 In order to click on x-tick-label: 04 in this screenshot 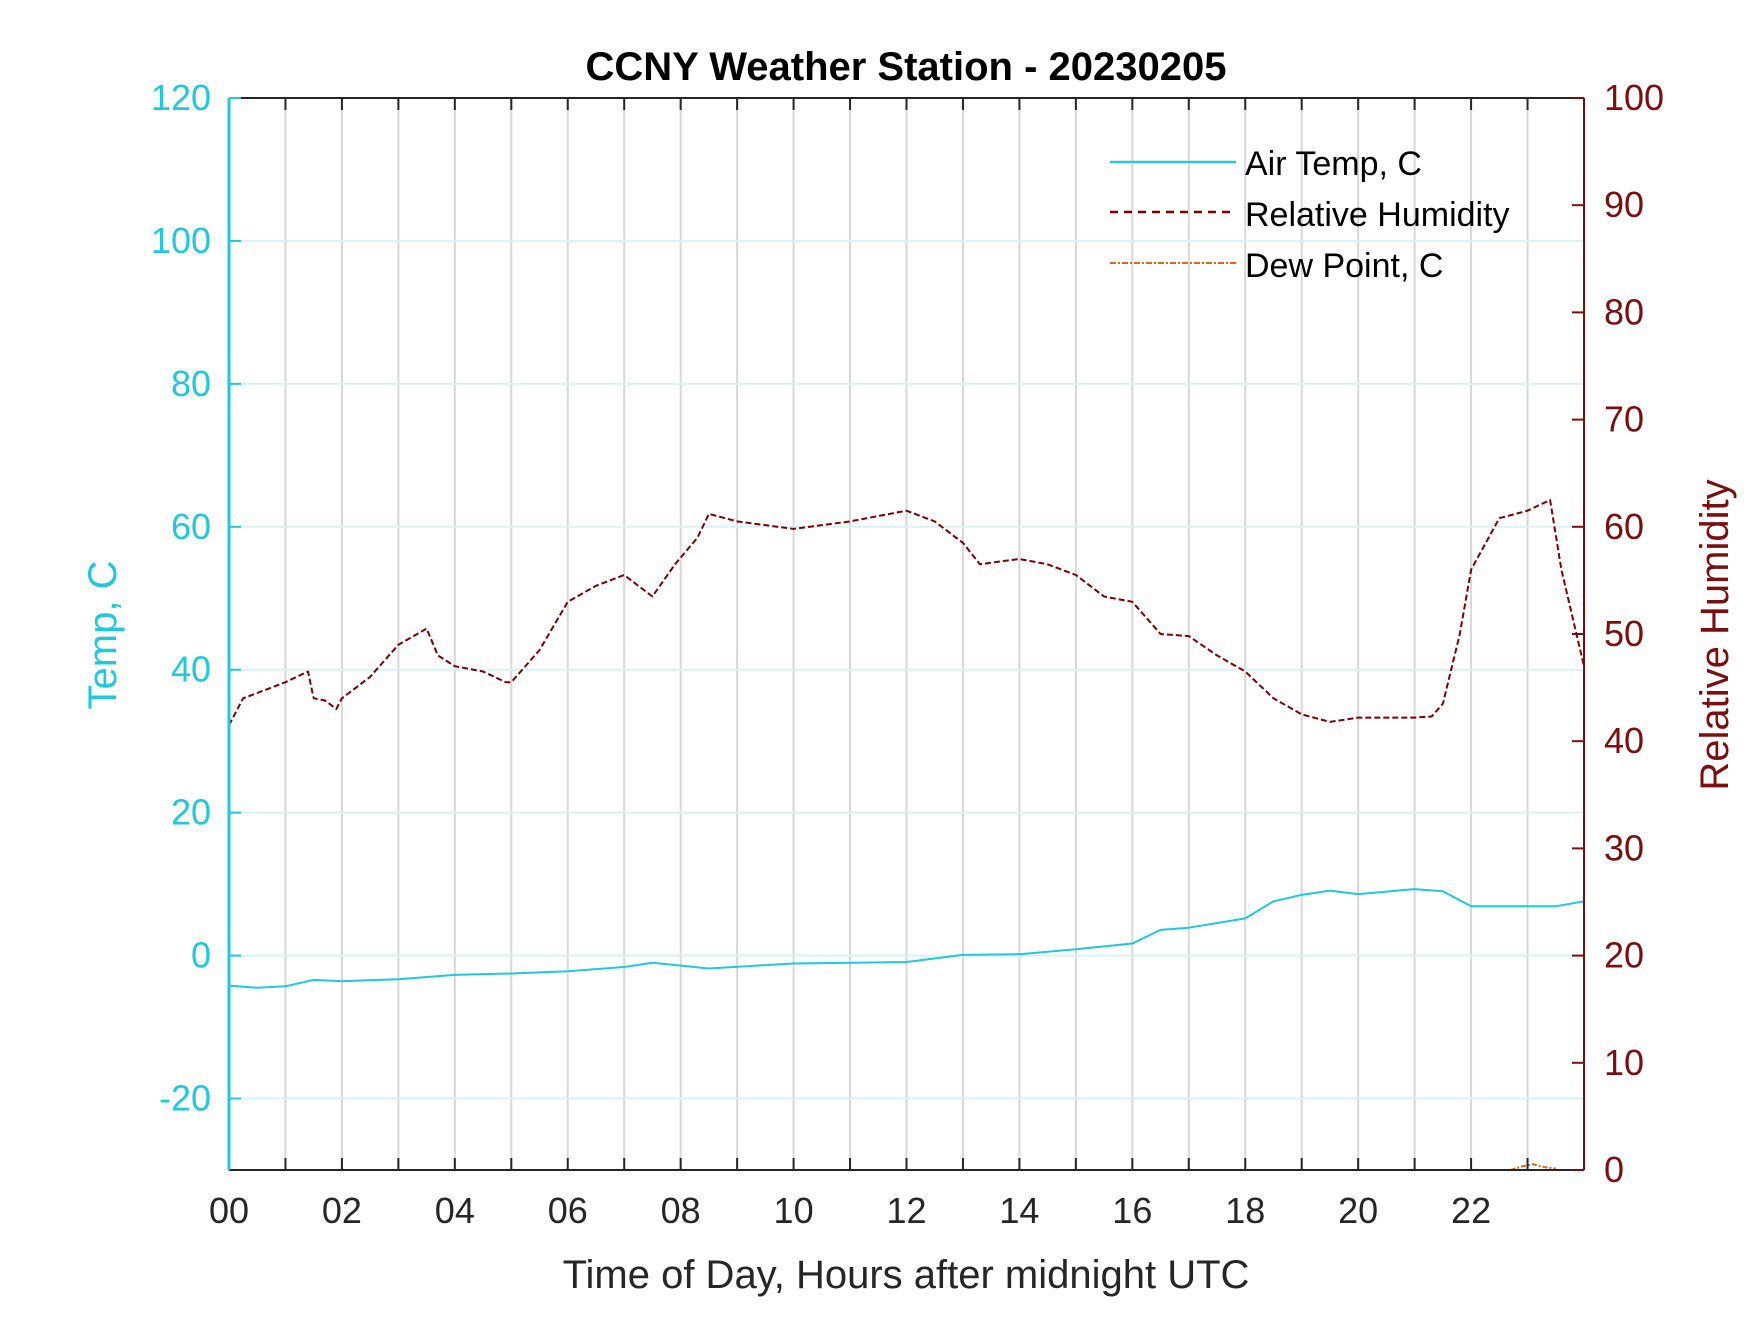, I will do `click(455, 1210)`.